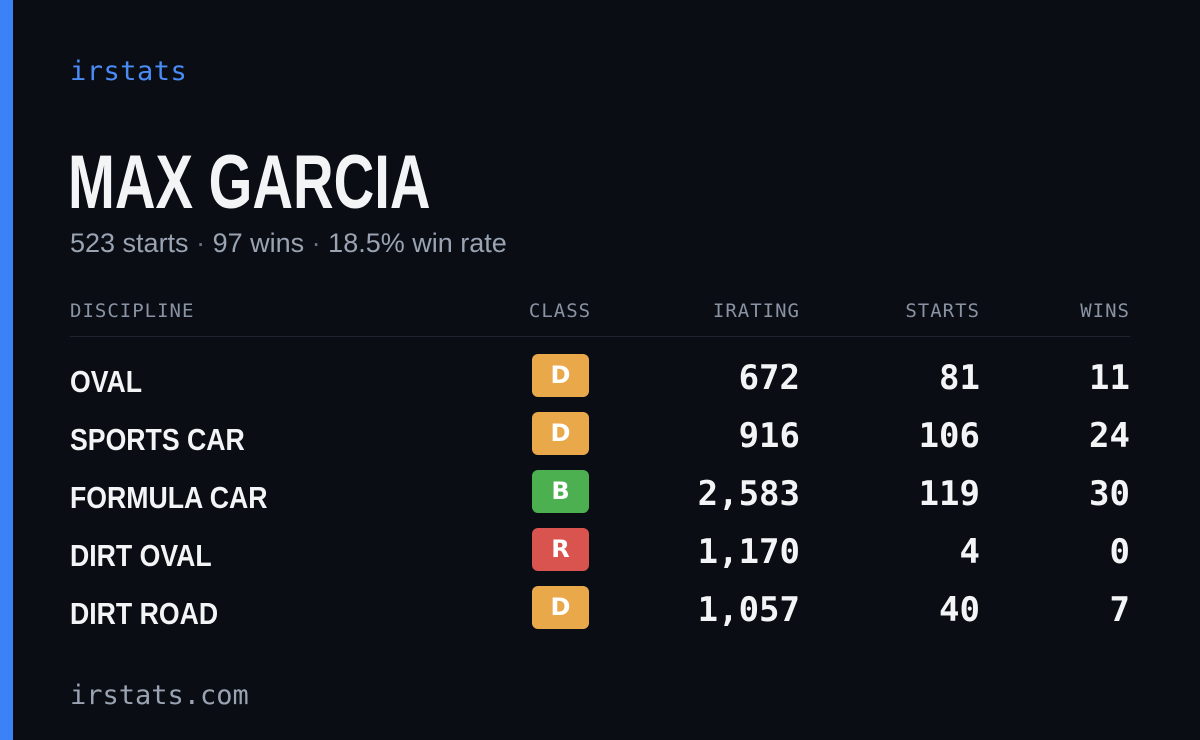  Describe the element at coordinates (560, 311) in the screenshot. I see `header-class: CLASS` at that location.